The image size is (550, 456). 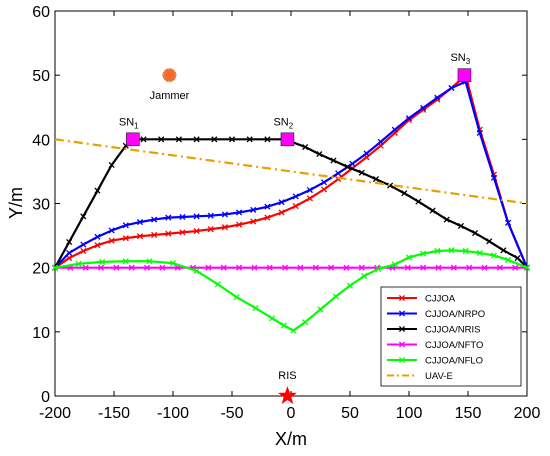 I want to click on legend-label: CJJOA/NRIS, so click(x=452, y=330).